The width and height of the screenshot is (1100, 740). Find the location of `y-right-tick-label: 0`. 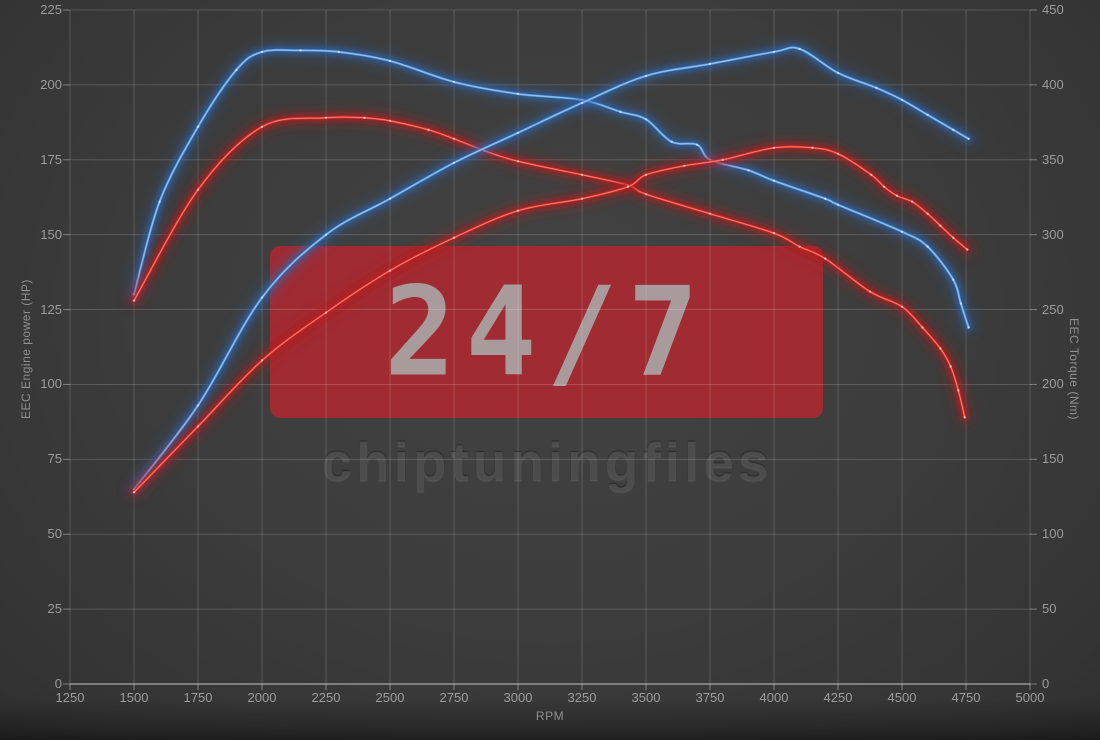

y-right-tick-label: 0 is located at coordinates (1046, 683).